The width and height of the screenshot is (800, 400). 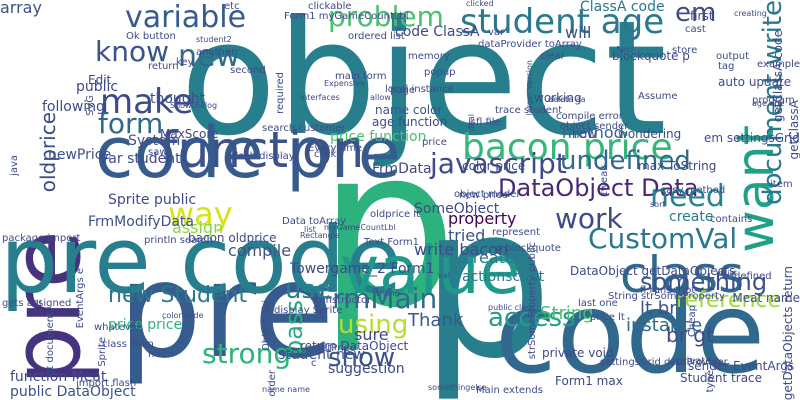 I want to click on word-p: p, so click(x=487, y=280).